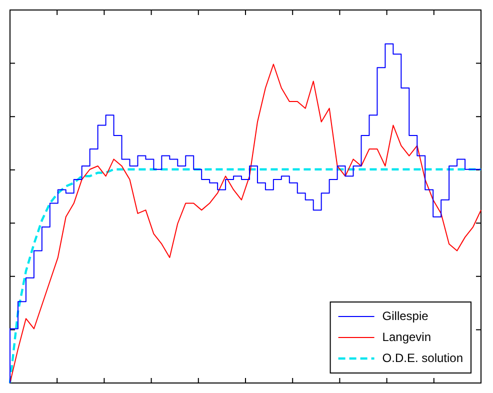 Image resolution: width=493 pixels, height=393 pixels. Describe the element at coordinates (407, 337) in the screenshot. I see `legend-label: Langevin` at that location.